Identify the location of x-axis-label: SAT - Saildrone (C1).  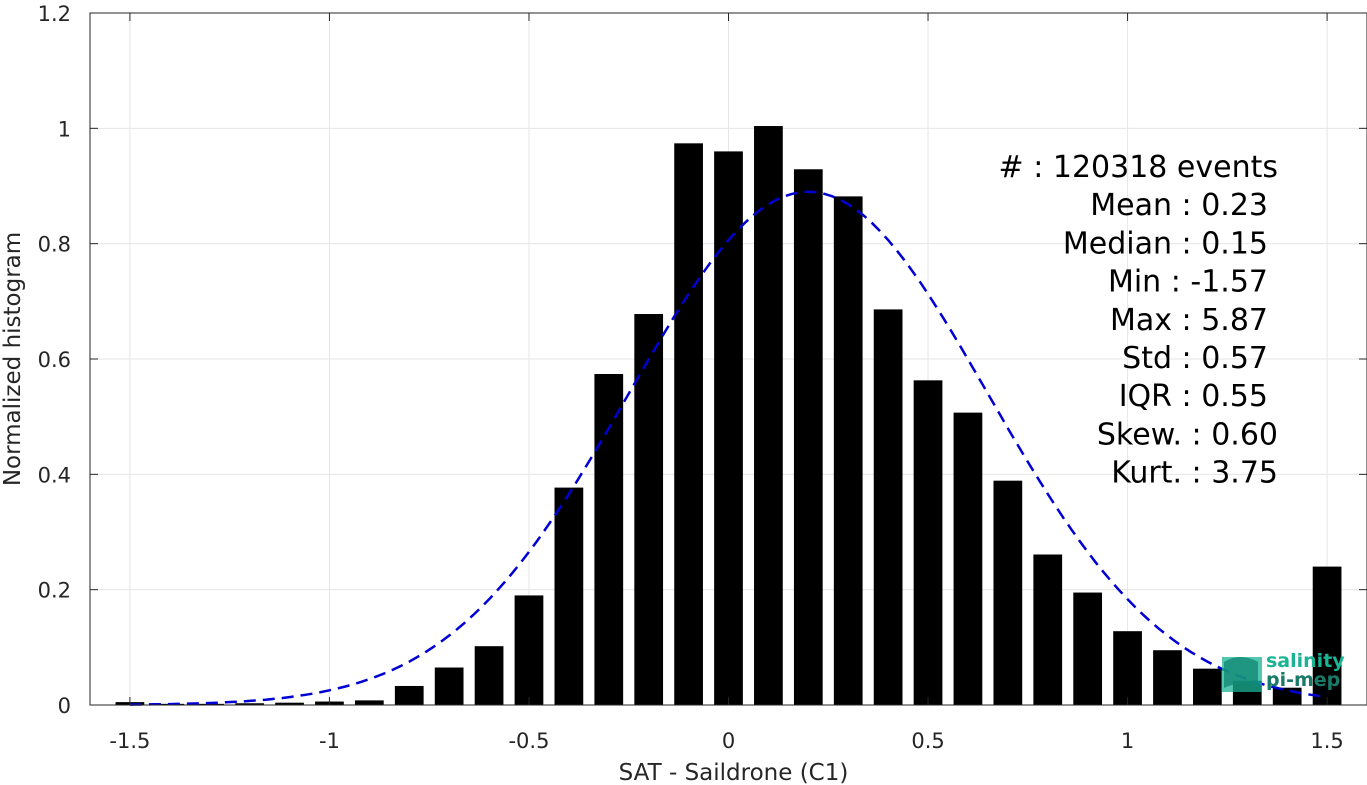
(734, 772).